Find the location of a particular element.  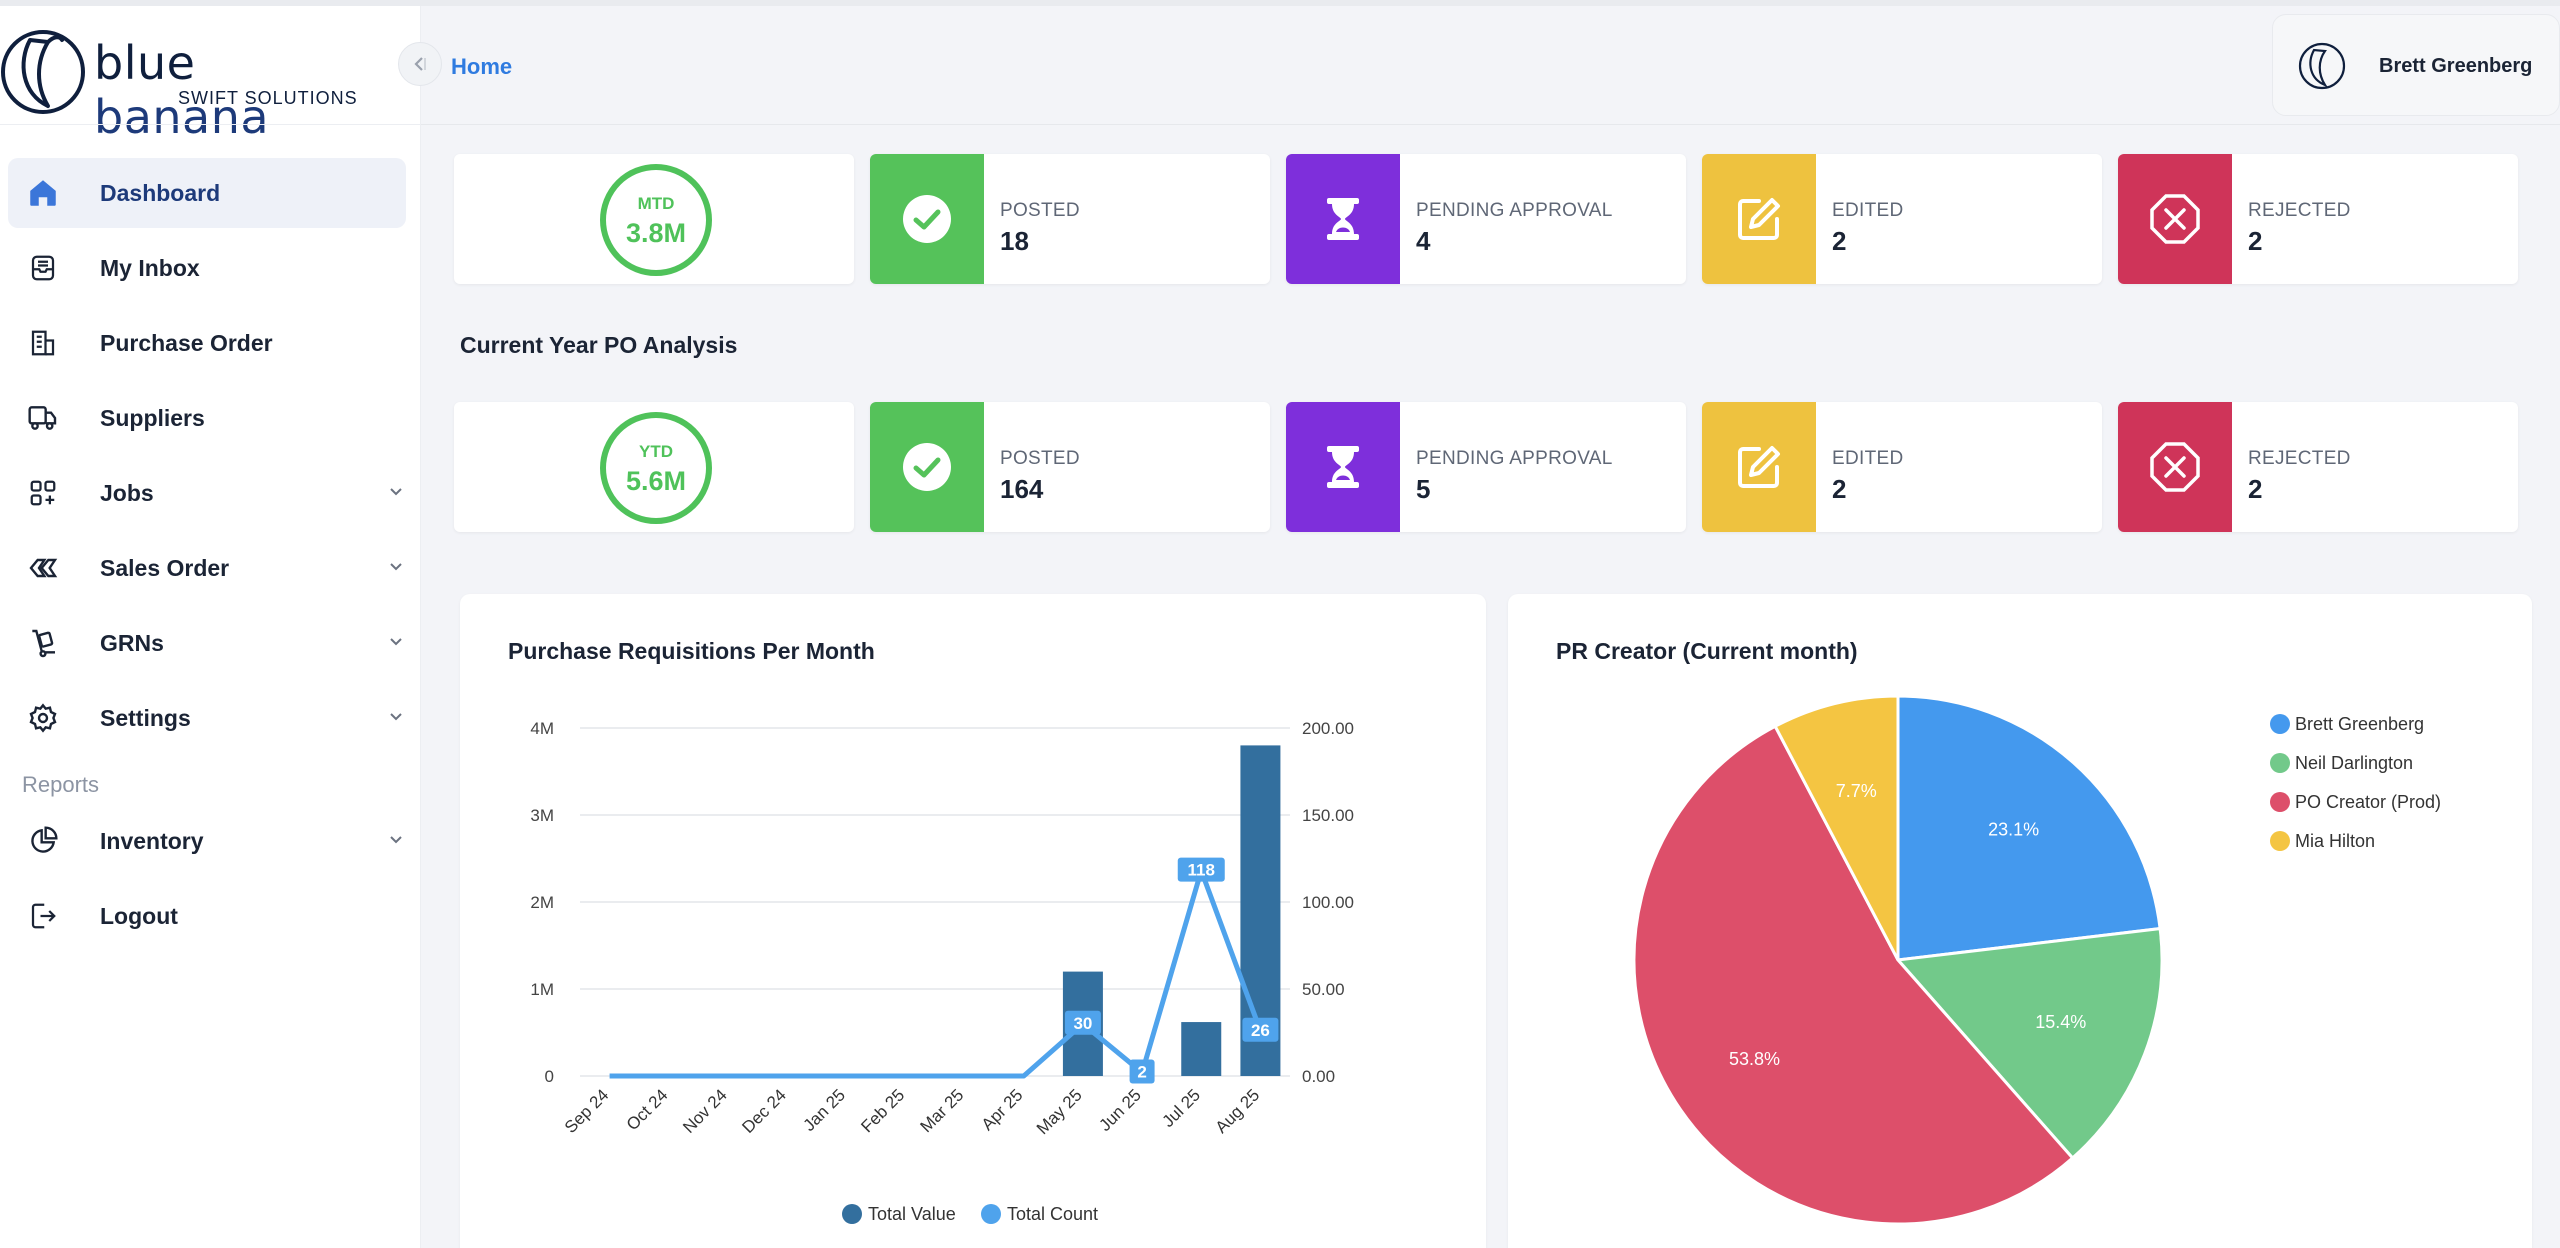

sidebar-item-label: Settings is located at coordinates (145, 717).